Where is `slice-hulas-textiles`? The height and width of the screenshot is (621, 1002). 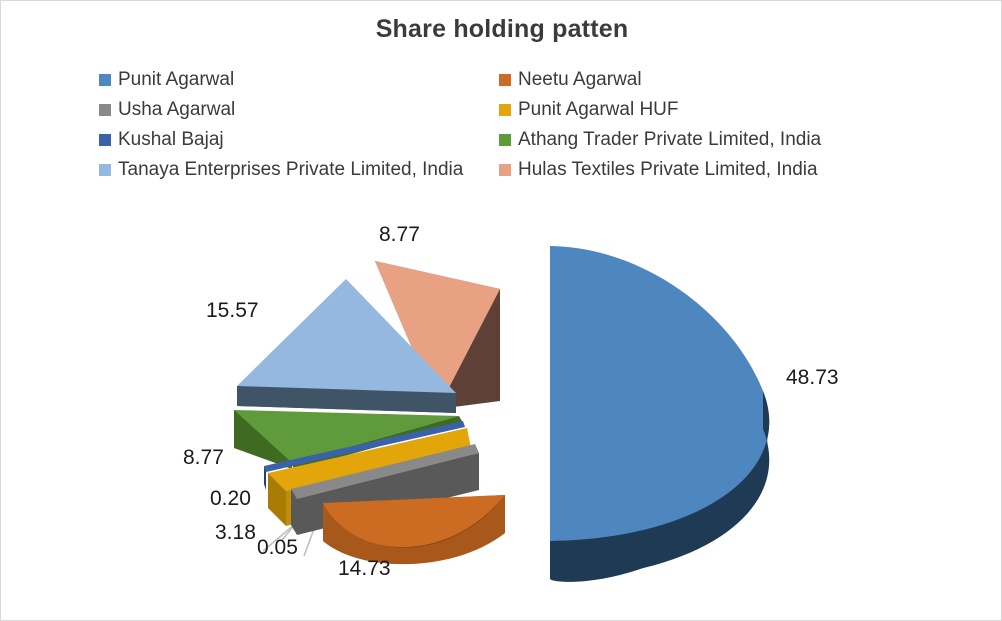
slice-hulas-textiles is located at coordinates (437, 335).